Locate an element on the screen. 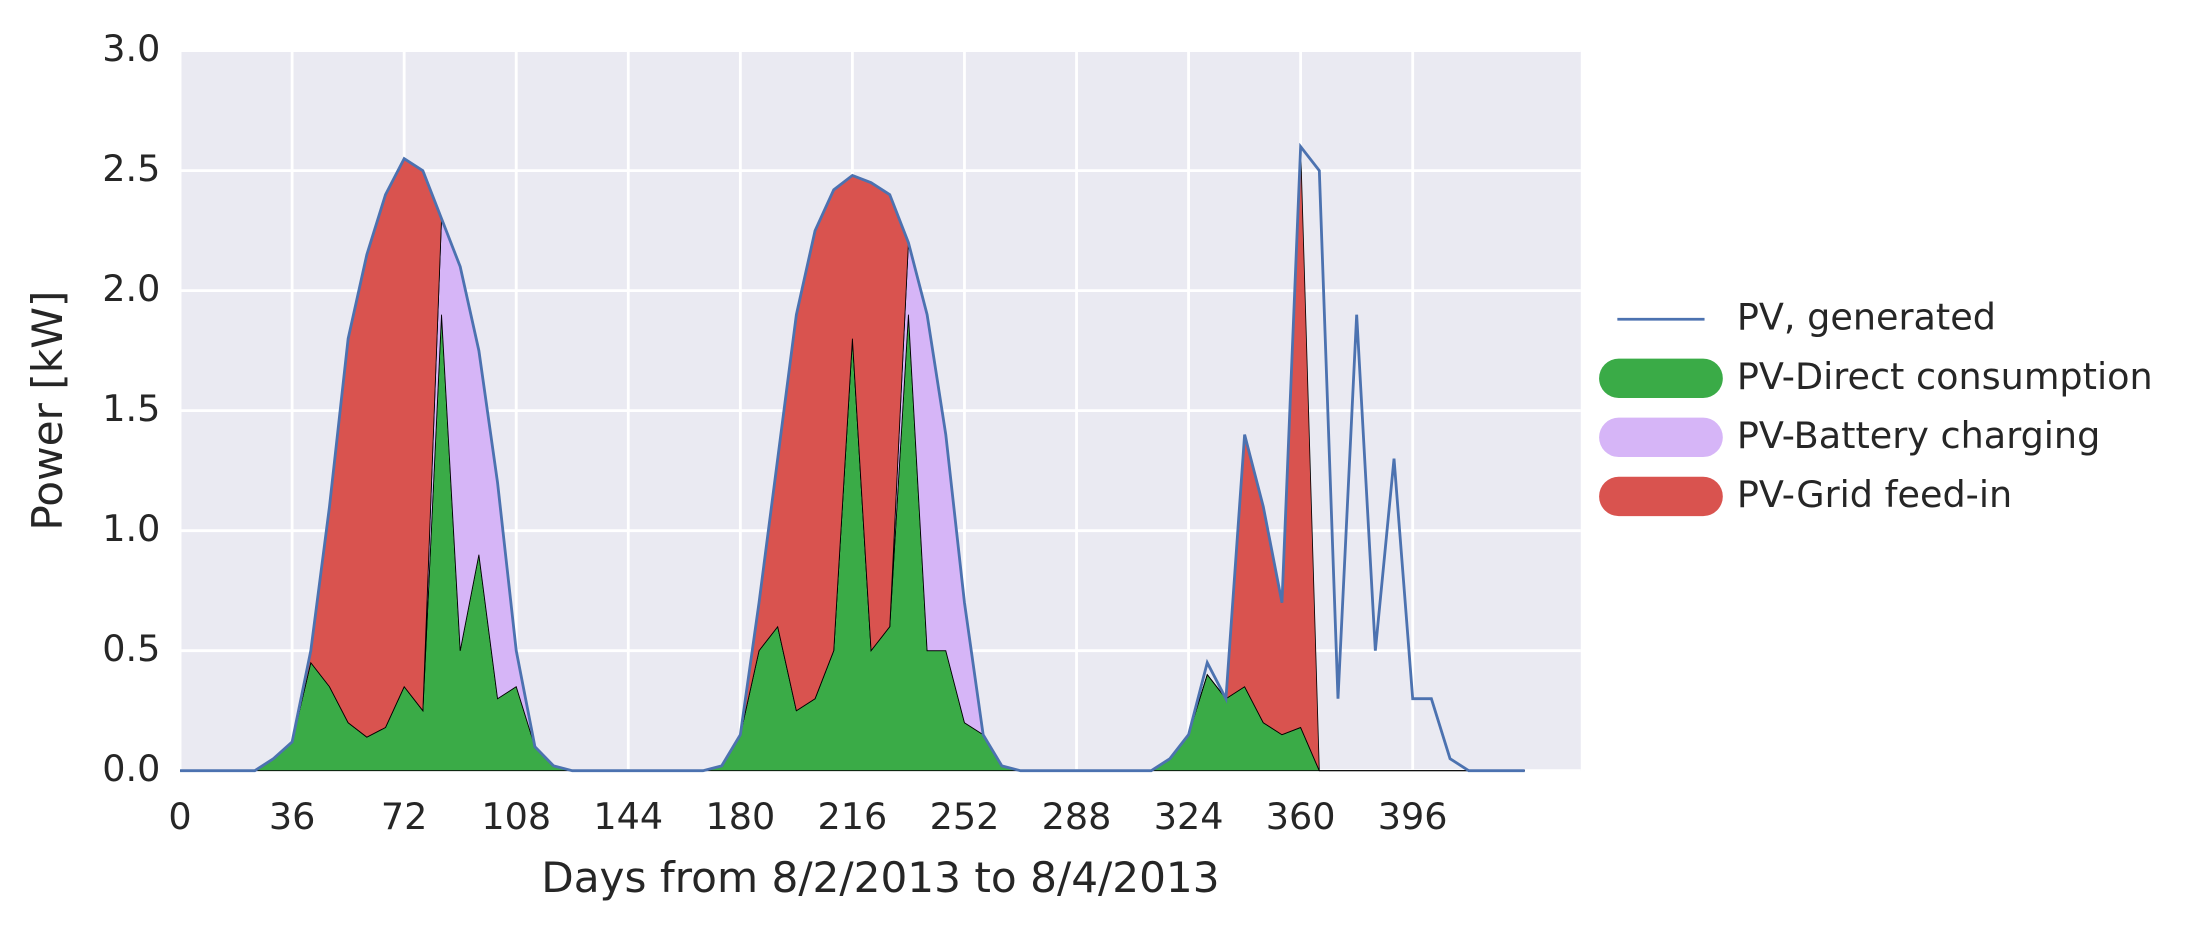 The width and height of the screenshot is (2194, 931). x-tick-label: 72 is located at coordinates (404, 816).